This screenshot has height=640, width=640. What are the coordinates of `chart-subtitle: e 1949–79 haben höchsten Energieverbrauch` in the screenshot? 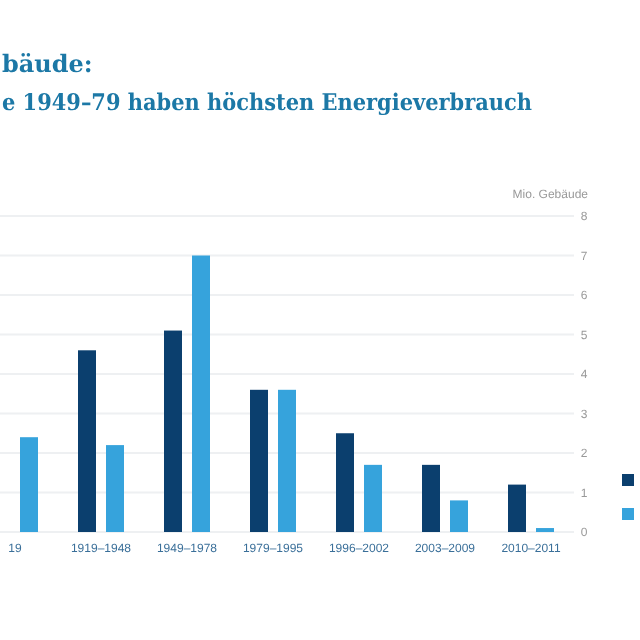 It's located at (293, 102).